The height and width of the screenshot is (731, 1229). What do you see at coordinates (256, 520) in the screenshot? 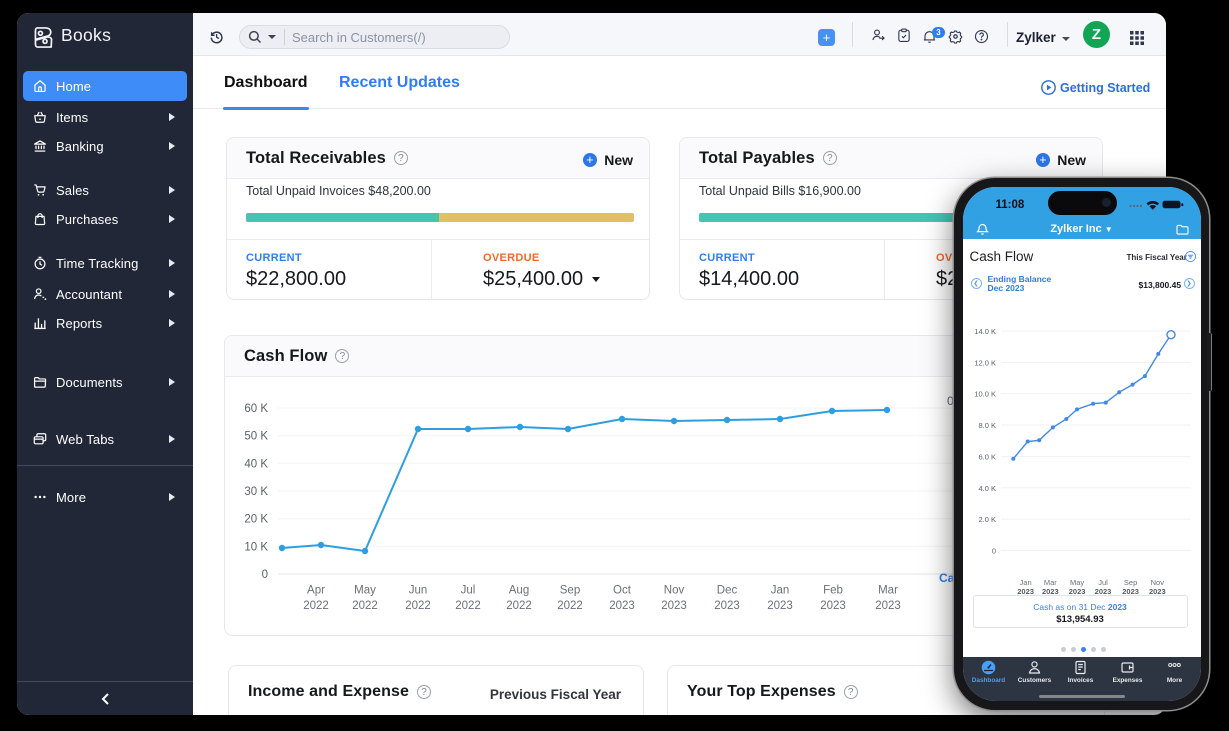
I see `svg-text: 20 K` at bounding box center [256, 520].